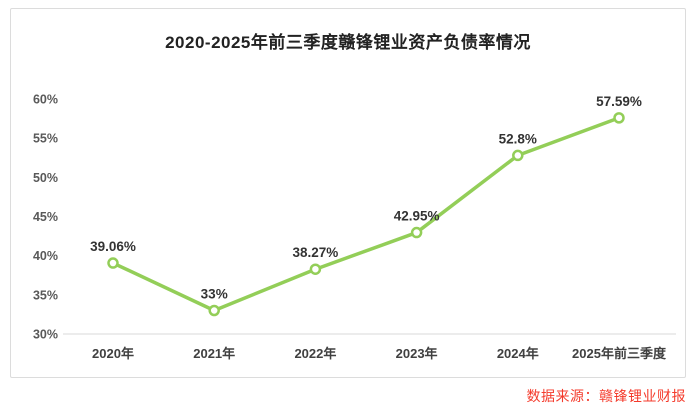  I want to click on x-axis-category-label: 2020年, so click(113, 353).